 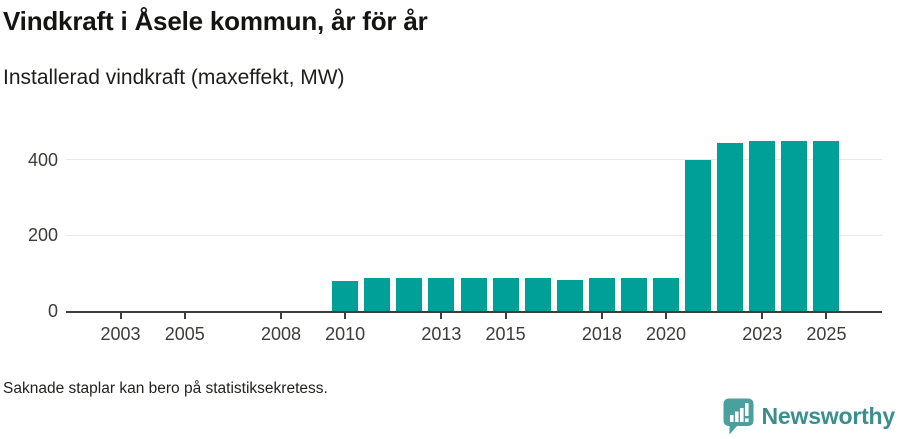 I want to click on bar-2023, so click(x=762, y=225).